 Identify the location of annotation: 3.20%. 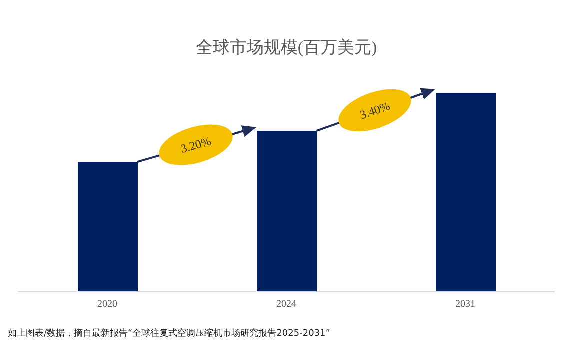
(196, 145).